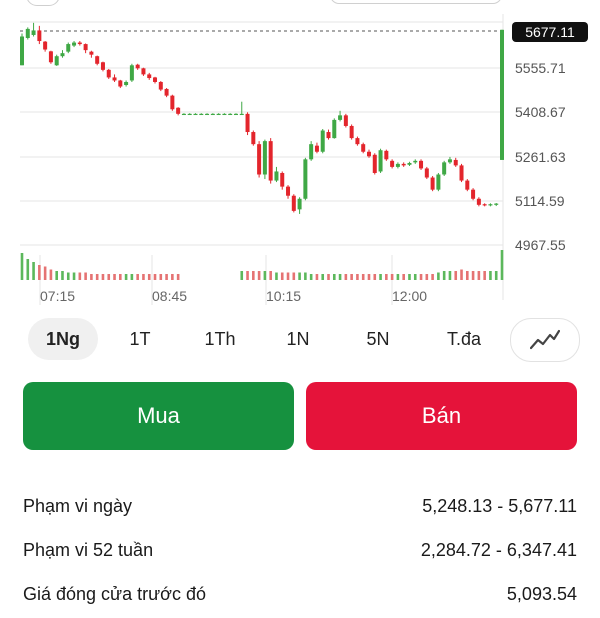 The height and width of the screenshot is (618, 600). What do you see at coordinates (88, 550) in the screenshot?
I see `stat-label: Phạm vi 52 tuần` at bounding box center [88, 550].